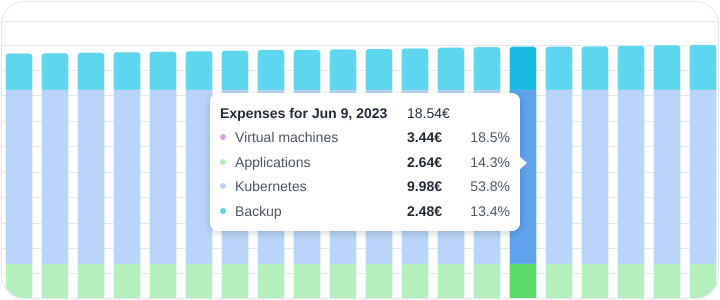 Image resolution: width=720 pixels, height=300 pixels. What do you see at coordinates (424, 137) in the screenshot?
I see `annotation: 3.44€` at bounding box center [424, 137].